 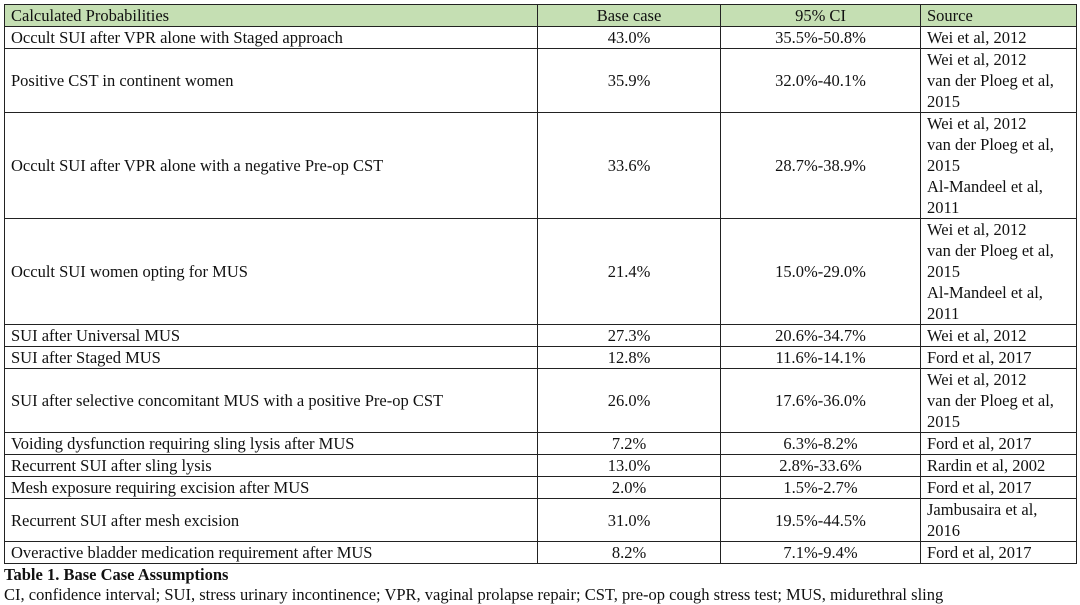 What do you see at coordinates (629, 80) in the screenshot?
I see `row-base-case: 35.9%` at bounding box center [629, 80].